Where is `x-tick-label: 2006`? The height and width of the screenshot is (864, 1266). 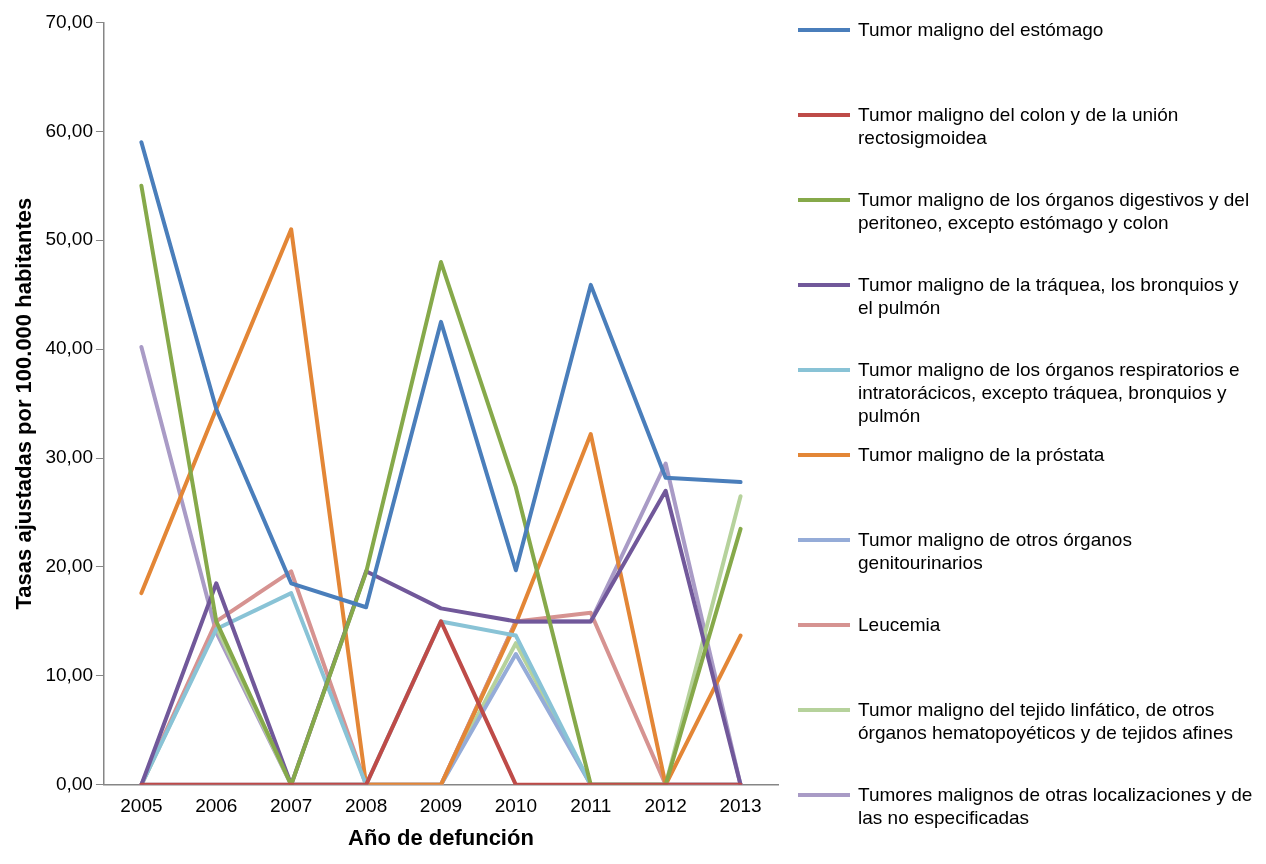
x-tick-label: 2006 is located at coordinates (216, 806).